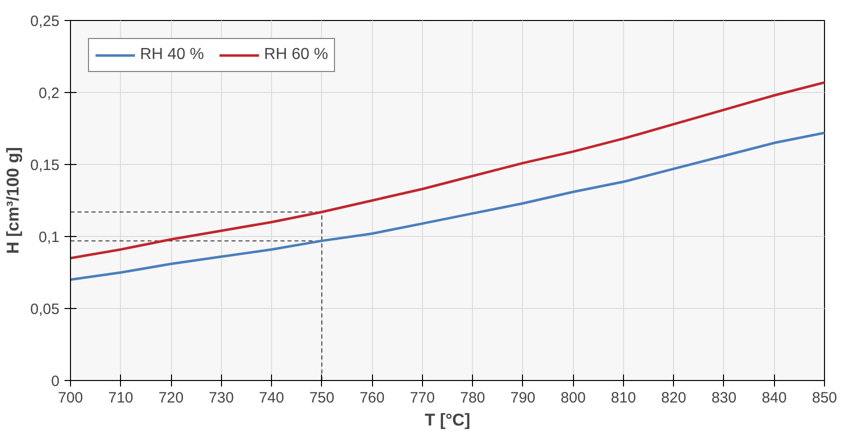 Image resolution: width=849 pixels, height=432 pixels. I want to click on x-tick-label: 750, so click(321, 398).